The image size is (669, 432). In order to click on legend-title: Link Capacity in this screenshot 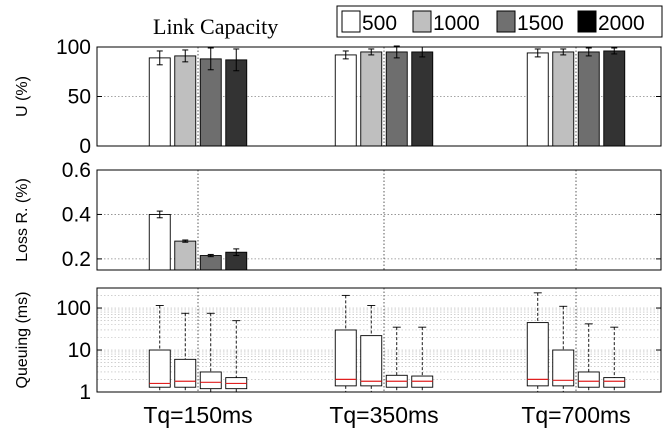, I will do `click(215, 26)`.